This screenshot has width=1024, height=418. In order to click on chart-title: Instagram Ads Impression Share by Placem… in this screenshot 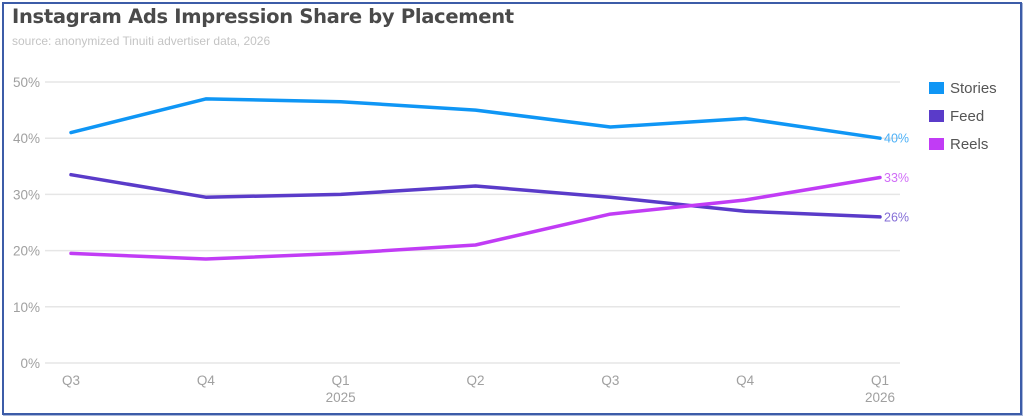, I will do `click(263, 16)`.